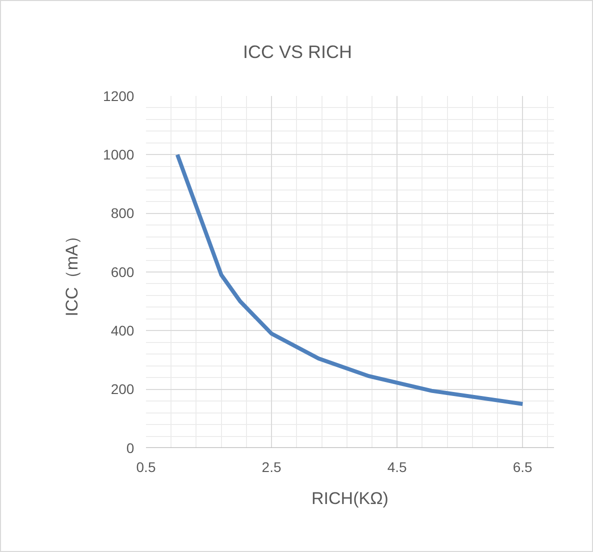 Image resolution: width=593 pixels, height=552 pixels. I want to click on x-tick-label: 0.5, so click(146, 466).